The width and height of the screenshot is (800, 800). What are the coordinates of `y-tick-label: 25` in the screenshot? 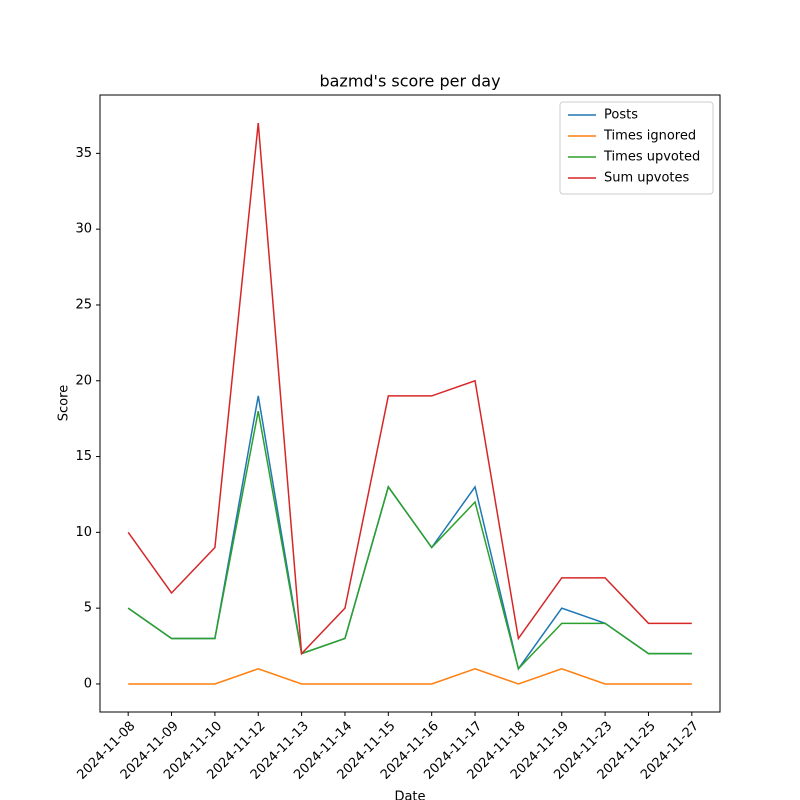 It's located at (83, 304).